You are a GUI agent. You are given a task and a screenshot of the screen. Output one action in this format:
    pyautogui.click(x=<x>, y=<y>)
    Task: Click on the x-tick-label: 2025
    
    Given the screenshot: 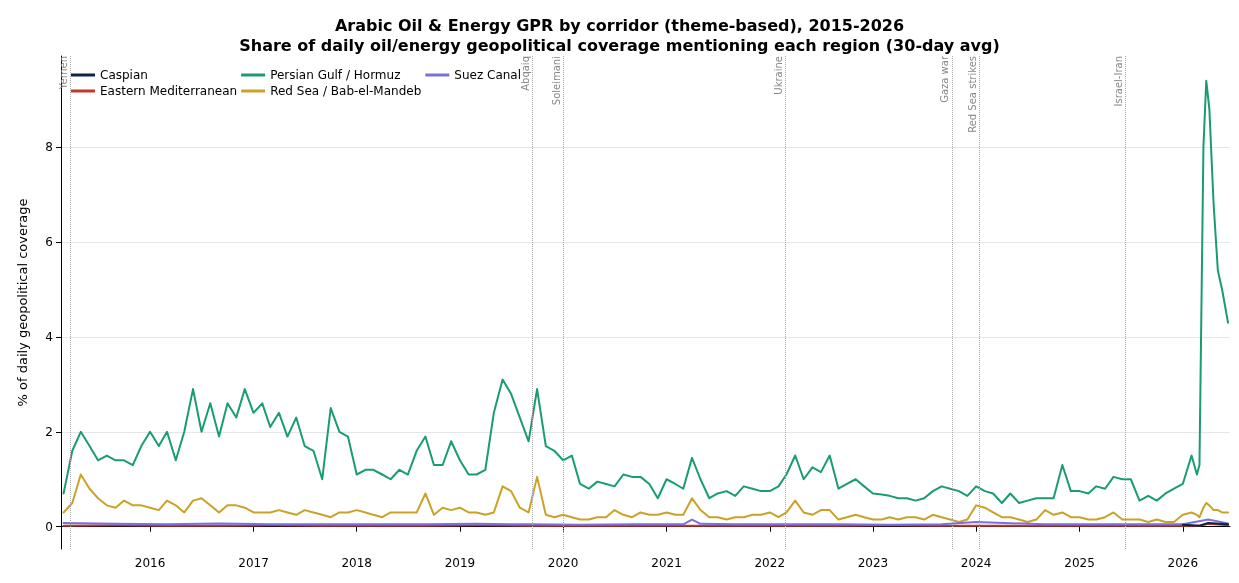 What is the action you would take?
    pyautogui.click(x=1079, y=563)
    